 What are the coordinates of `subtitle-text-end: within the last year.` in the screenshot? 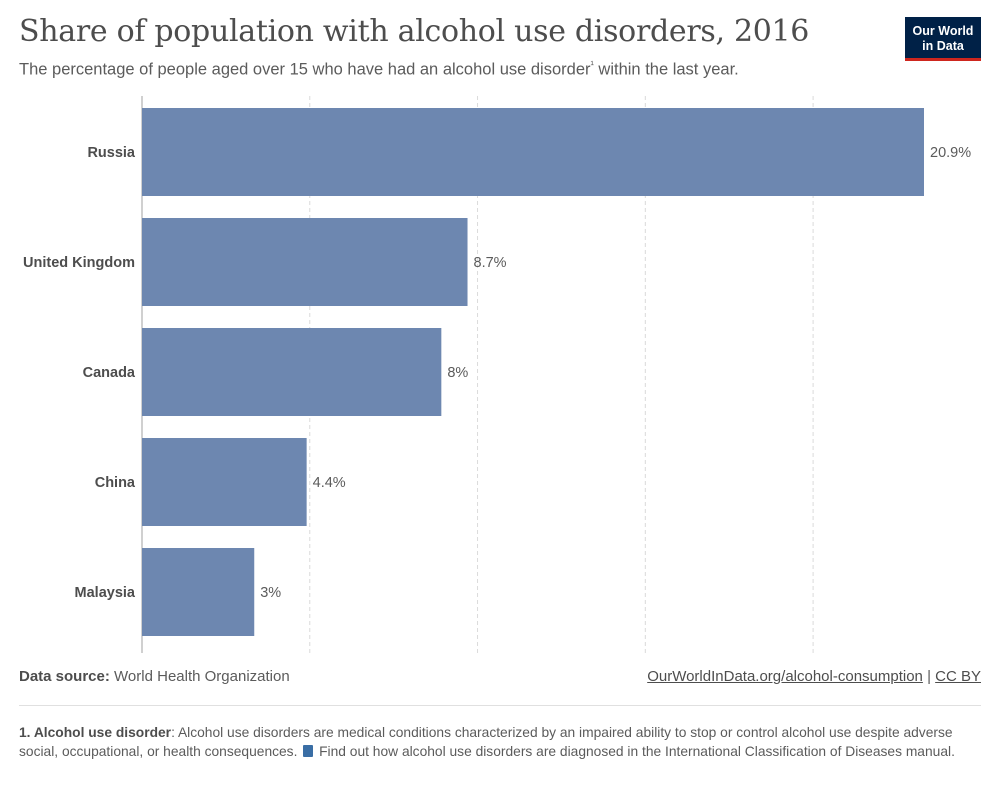 It's located at (666, 69).